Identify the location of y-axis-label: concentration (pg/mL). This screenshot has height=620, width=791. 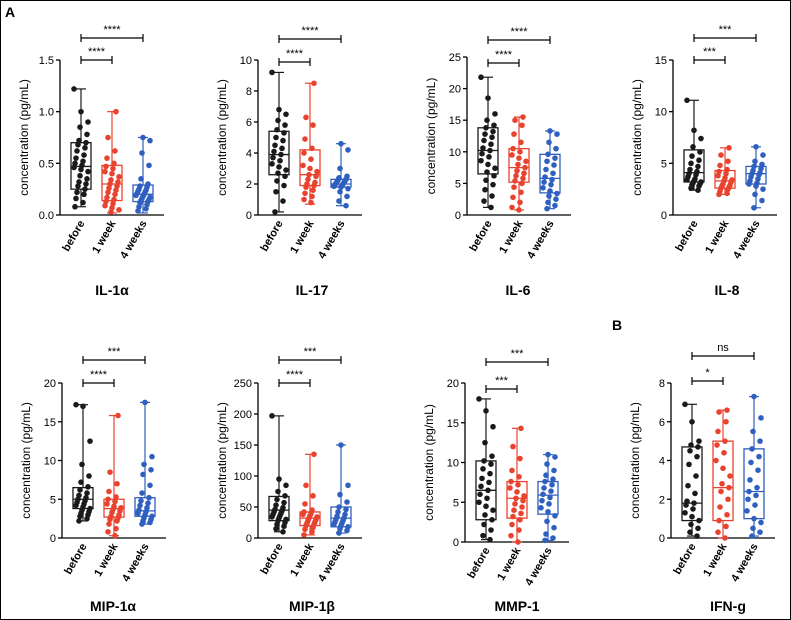
(635, 460).